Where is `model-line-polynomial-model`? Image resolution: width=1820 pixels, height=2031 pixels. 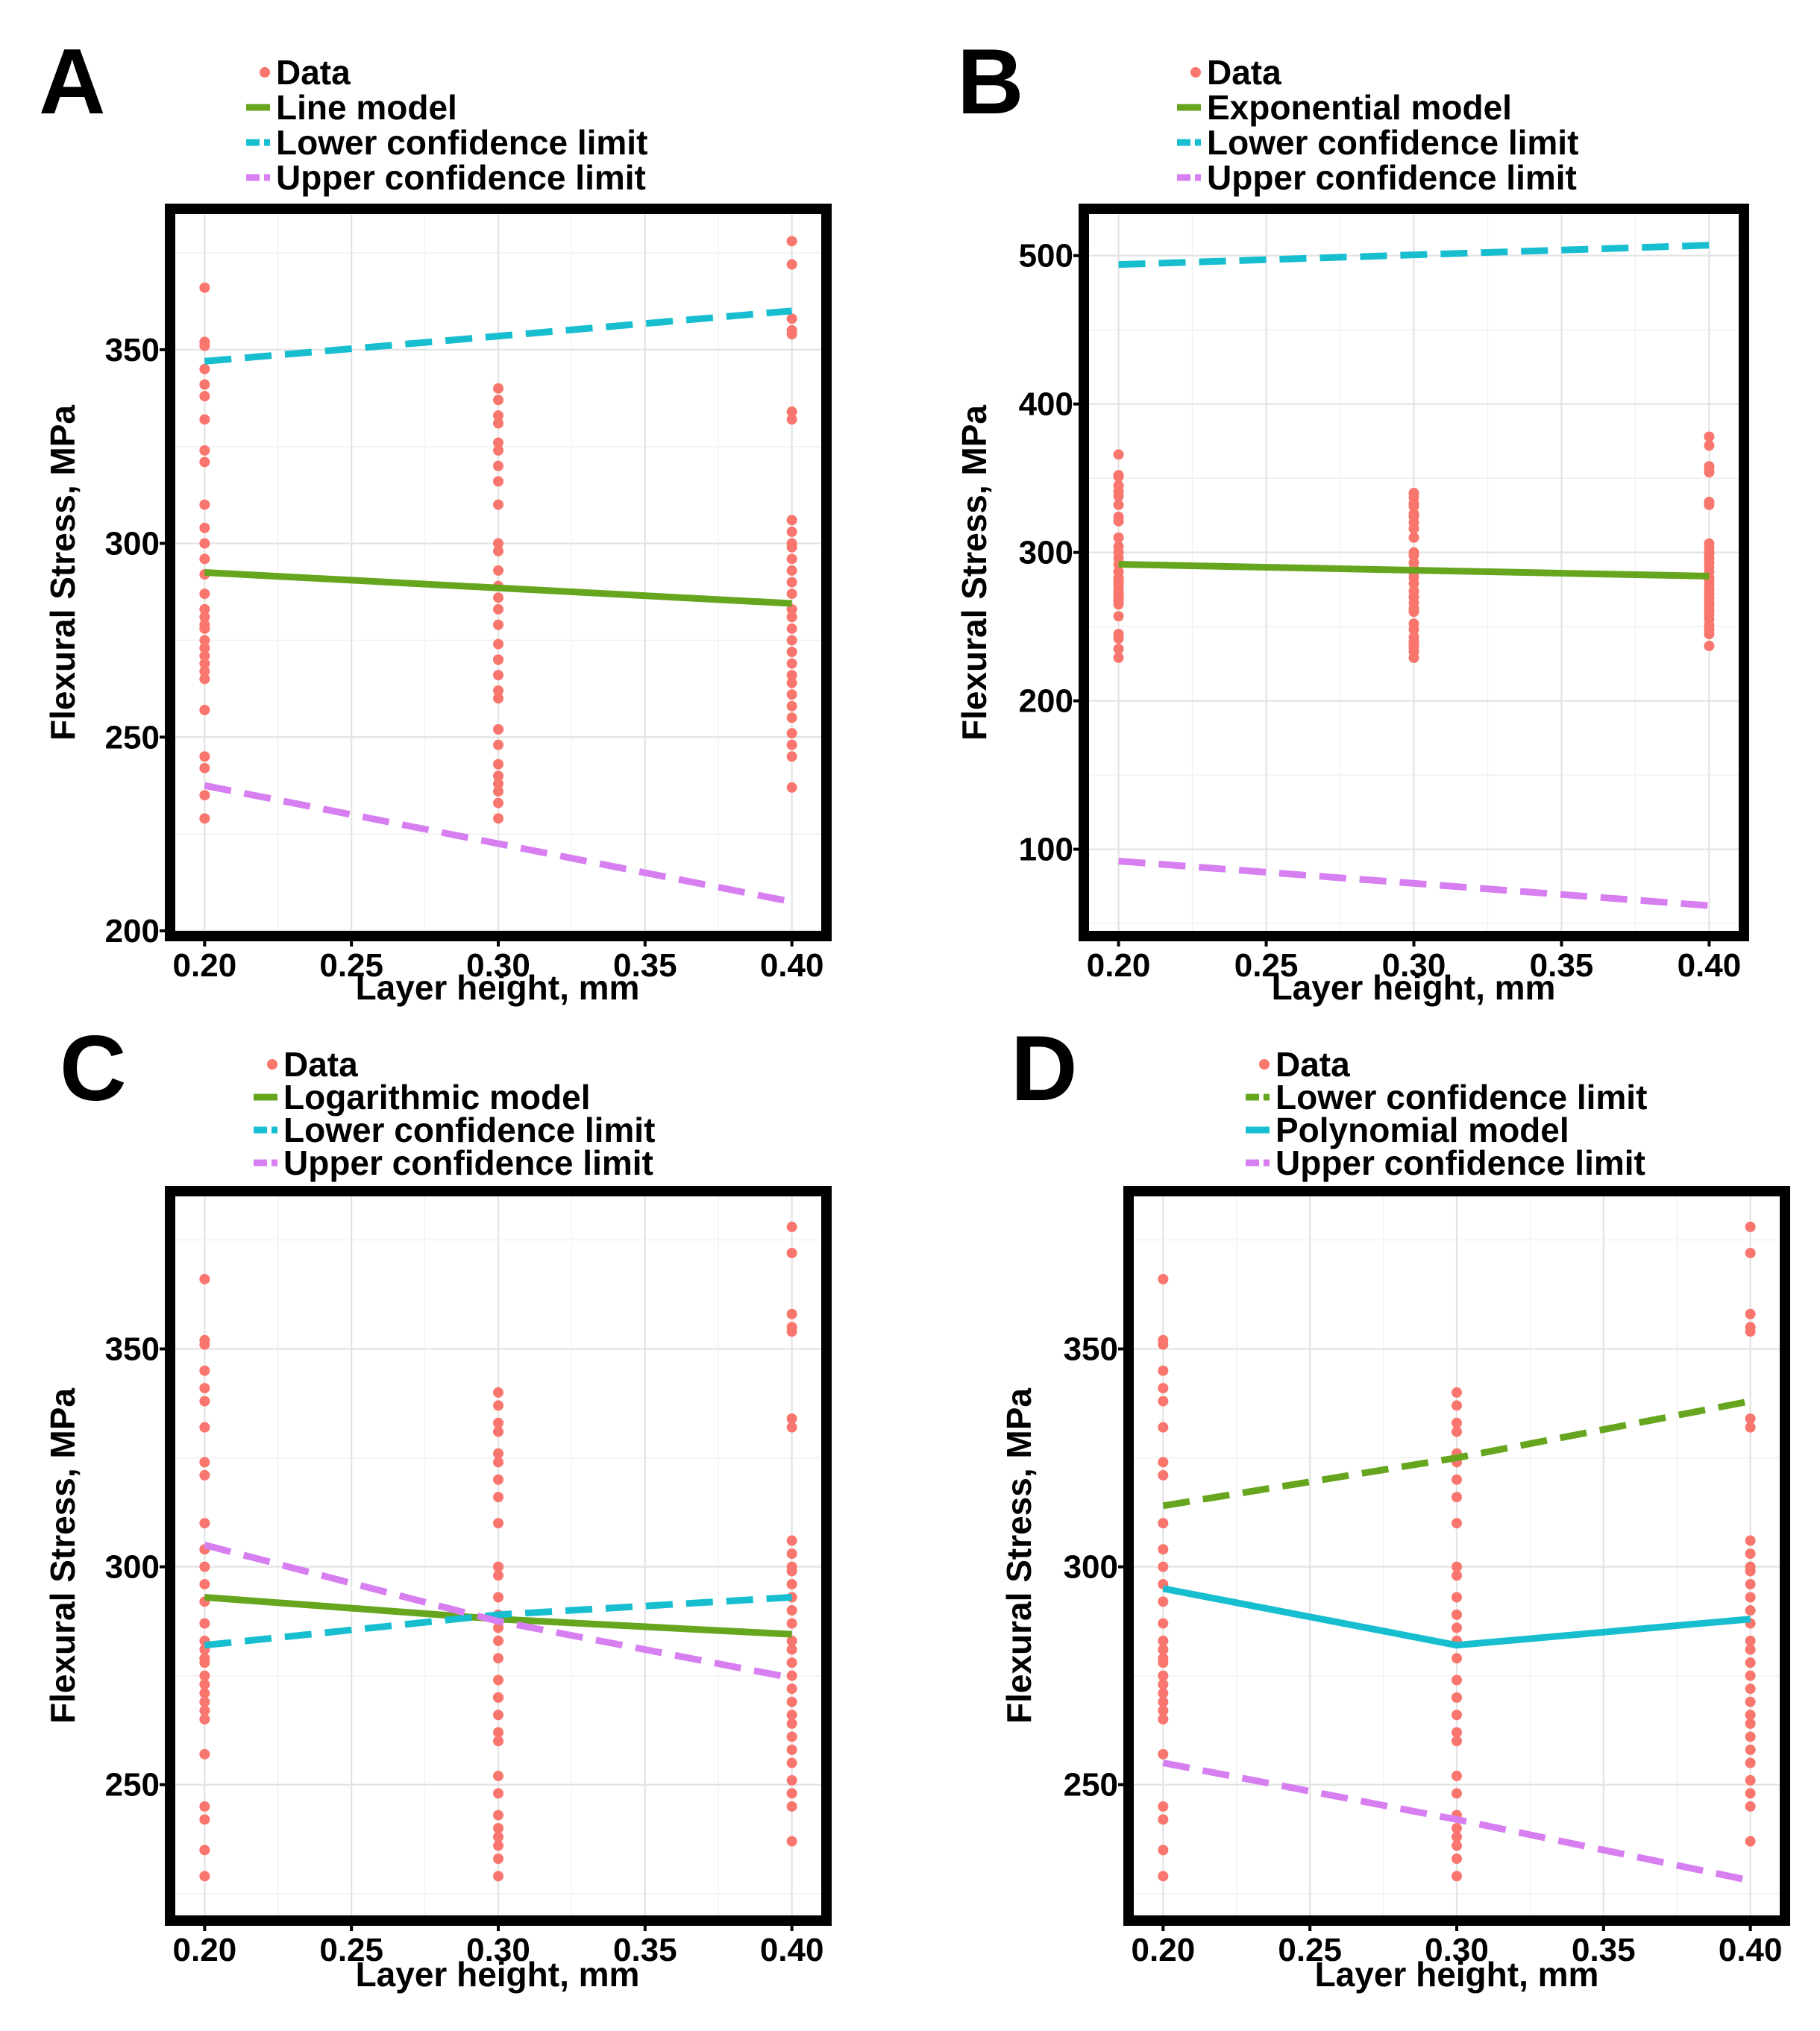 model-line-polynomial-model is located at coordinates (1456, 1617).